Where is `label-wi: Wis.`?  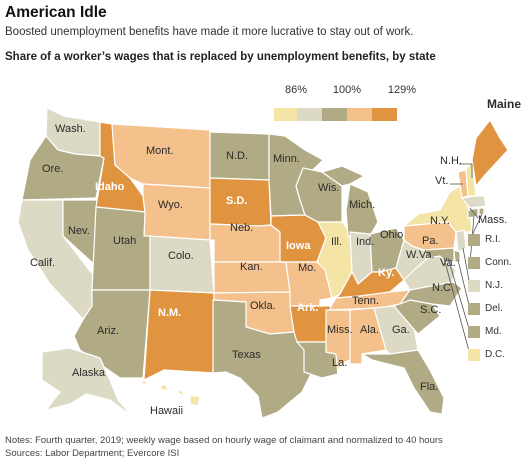
label-wi: Wis. is located at coordinates (328, 188).